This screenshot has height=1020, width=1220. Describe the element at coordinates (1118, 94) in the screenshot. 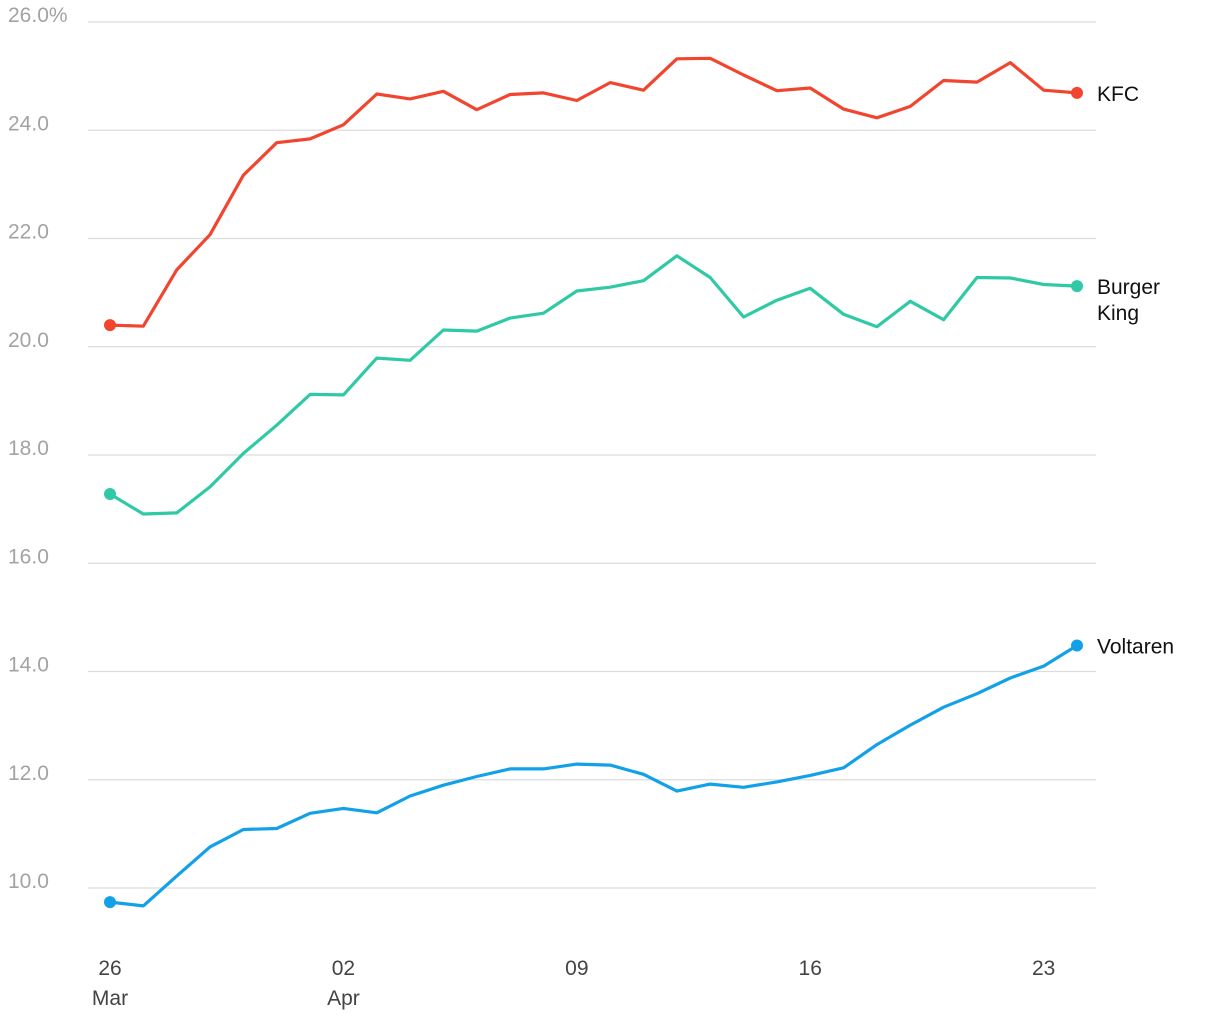

I see `series-label-kfc: KFC` at that location.